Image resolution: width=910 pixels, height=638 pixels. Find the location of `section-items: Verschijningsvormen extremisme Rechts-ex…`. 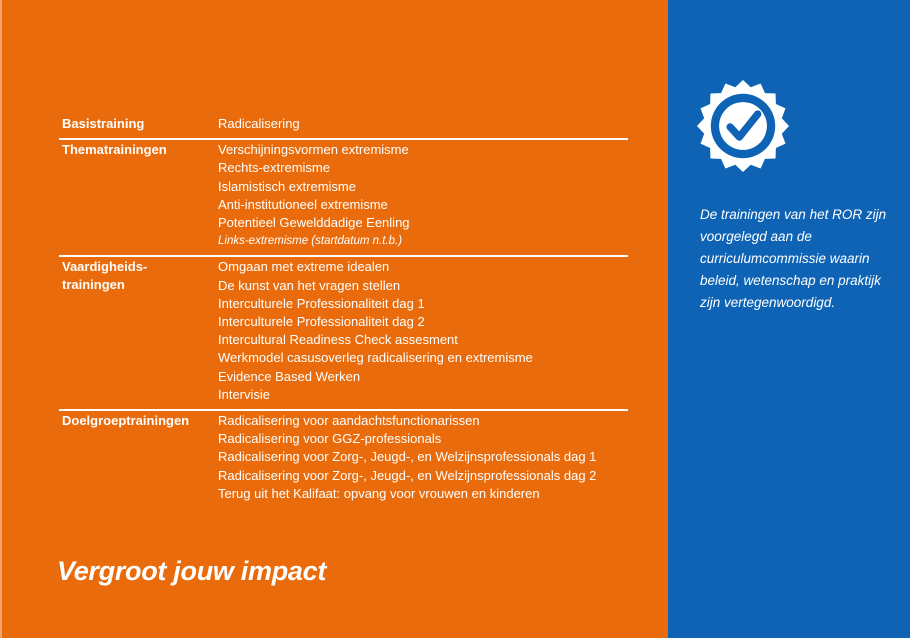

section-items: Verschijningsvormen extremisme Rechts-ex… is located at coordinates (423, 197).